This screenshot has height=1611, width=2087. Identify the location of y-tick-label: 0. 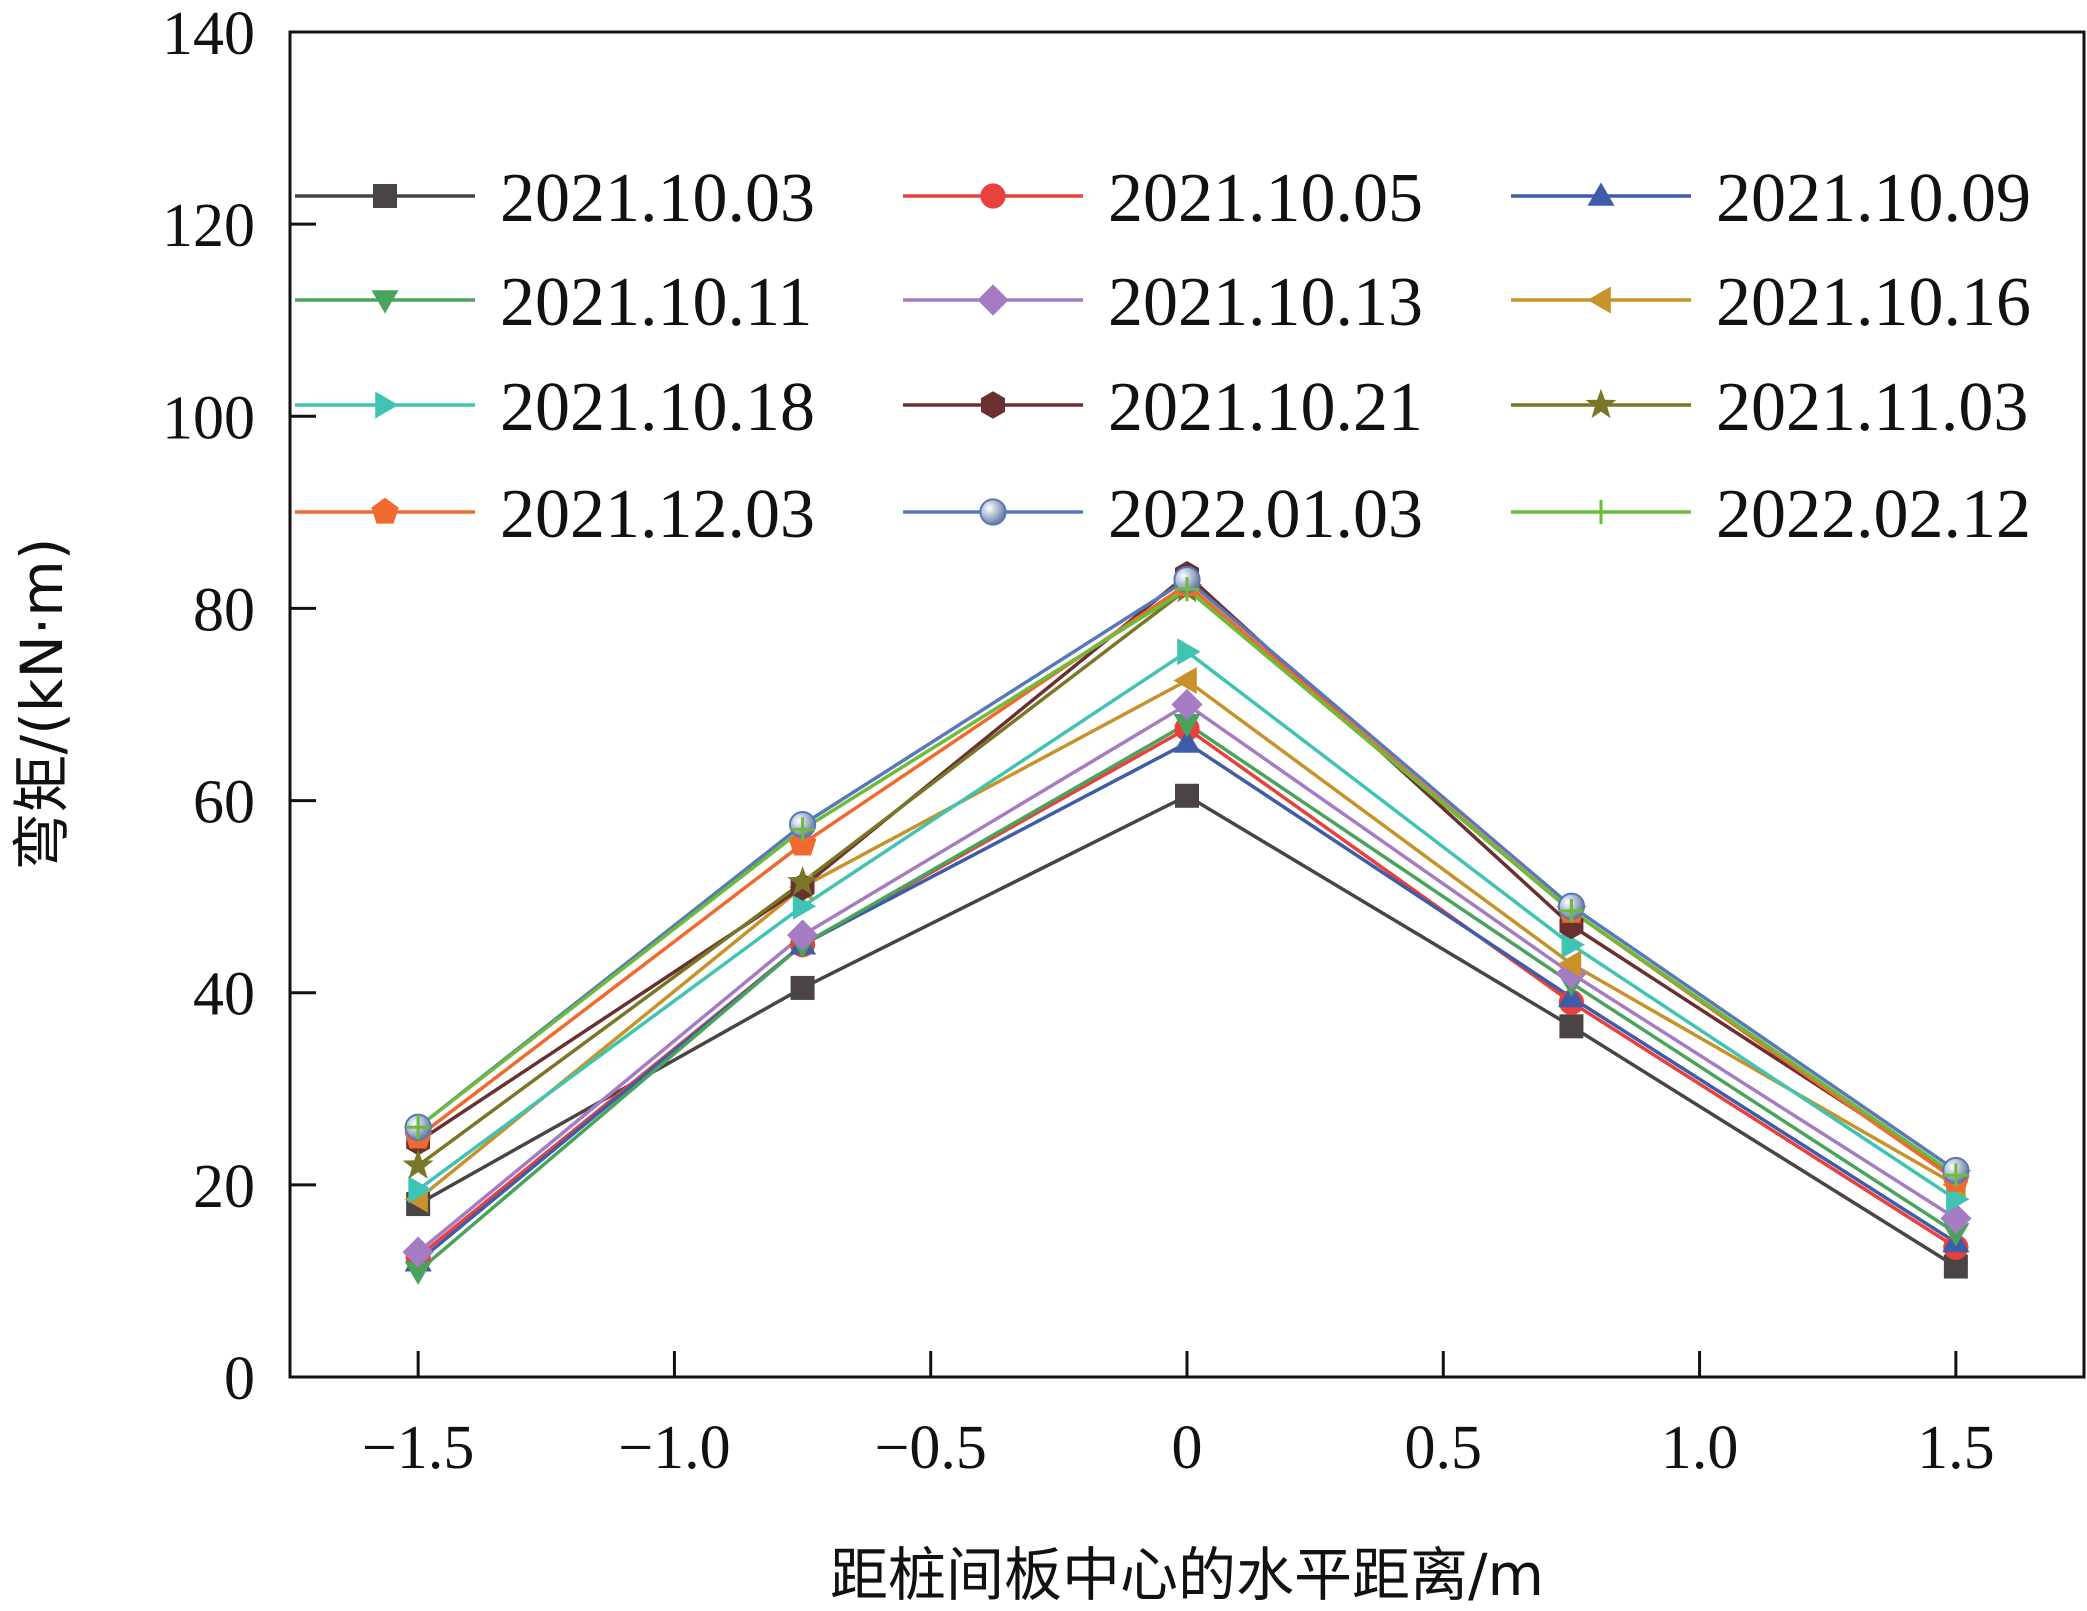
(239, 1379).